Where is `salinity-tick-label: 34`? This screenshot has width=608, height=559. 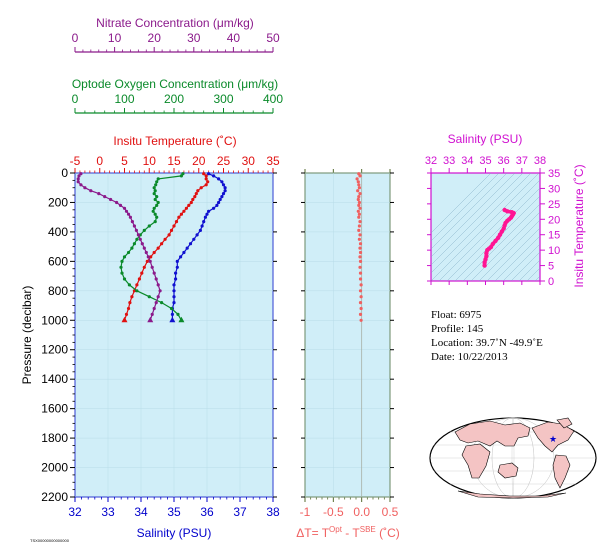 salinity-tick-label: 34 is located at coordinates (141, 512).